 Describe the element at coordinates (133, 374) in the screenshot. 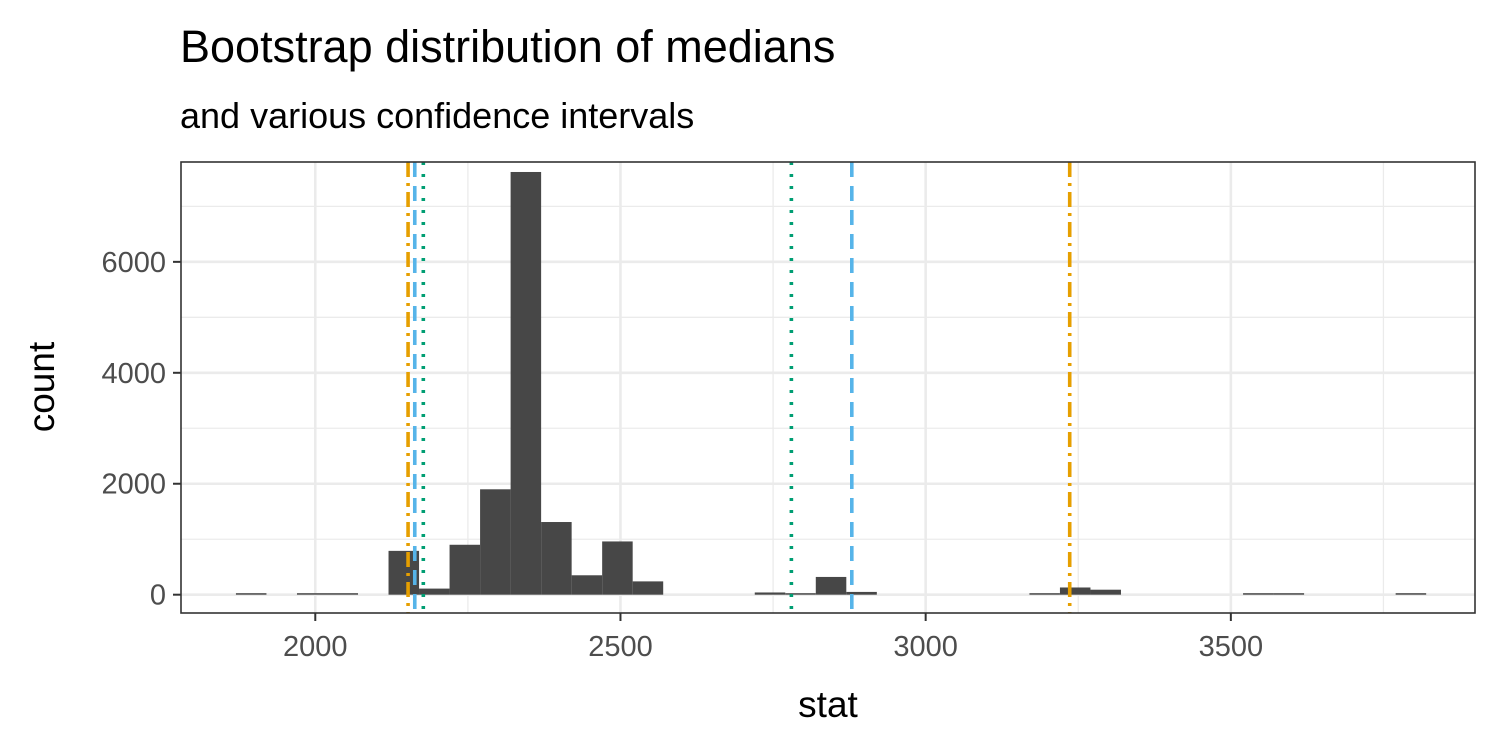

I see `y-tick-label: 4000` at that location.